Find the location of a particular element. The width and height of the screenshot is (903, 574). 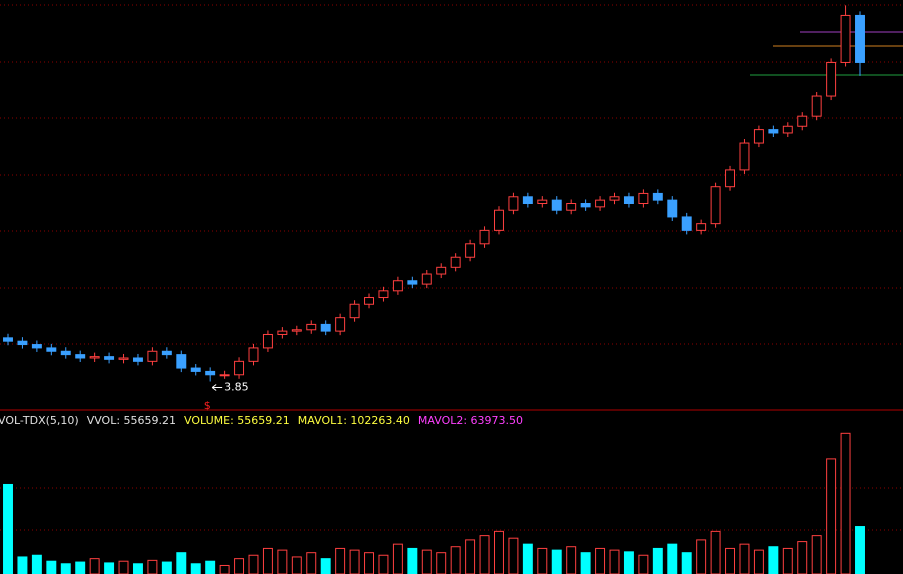

volume-header-item: VOL-TDX(5,10) is located at coordinates (39, 420).